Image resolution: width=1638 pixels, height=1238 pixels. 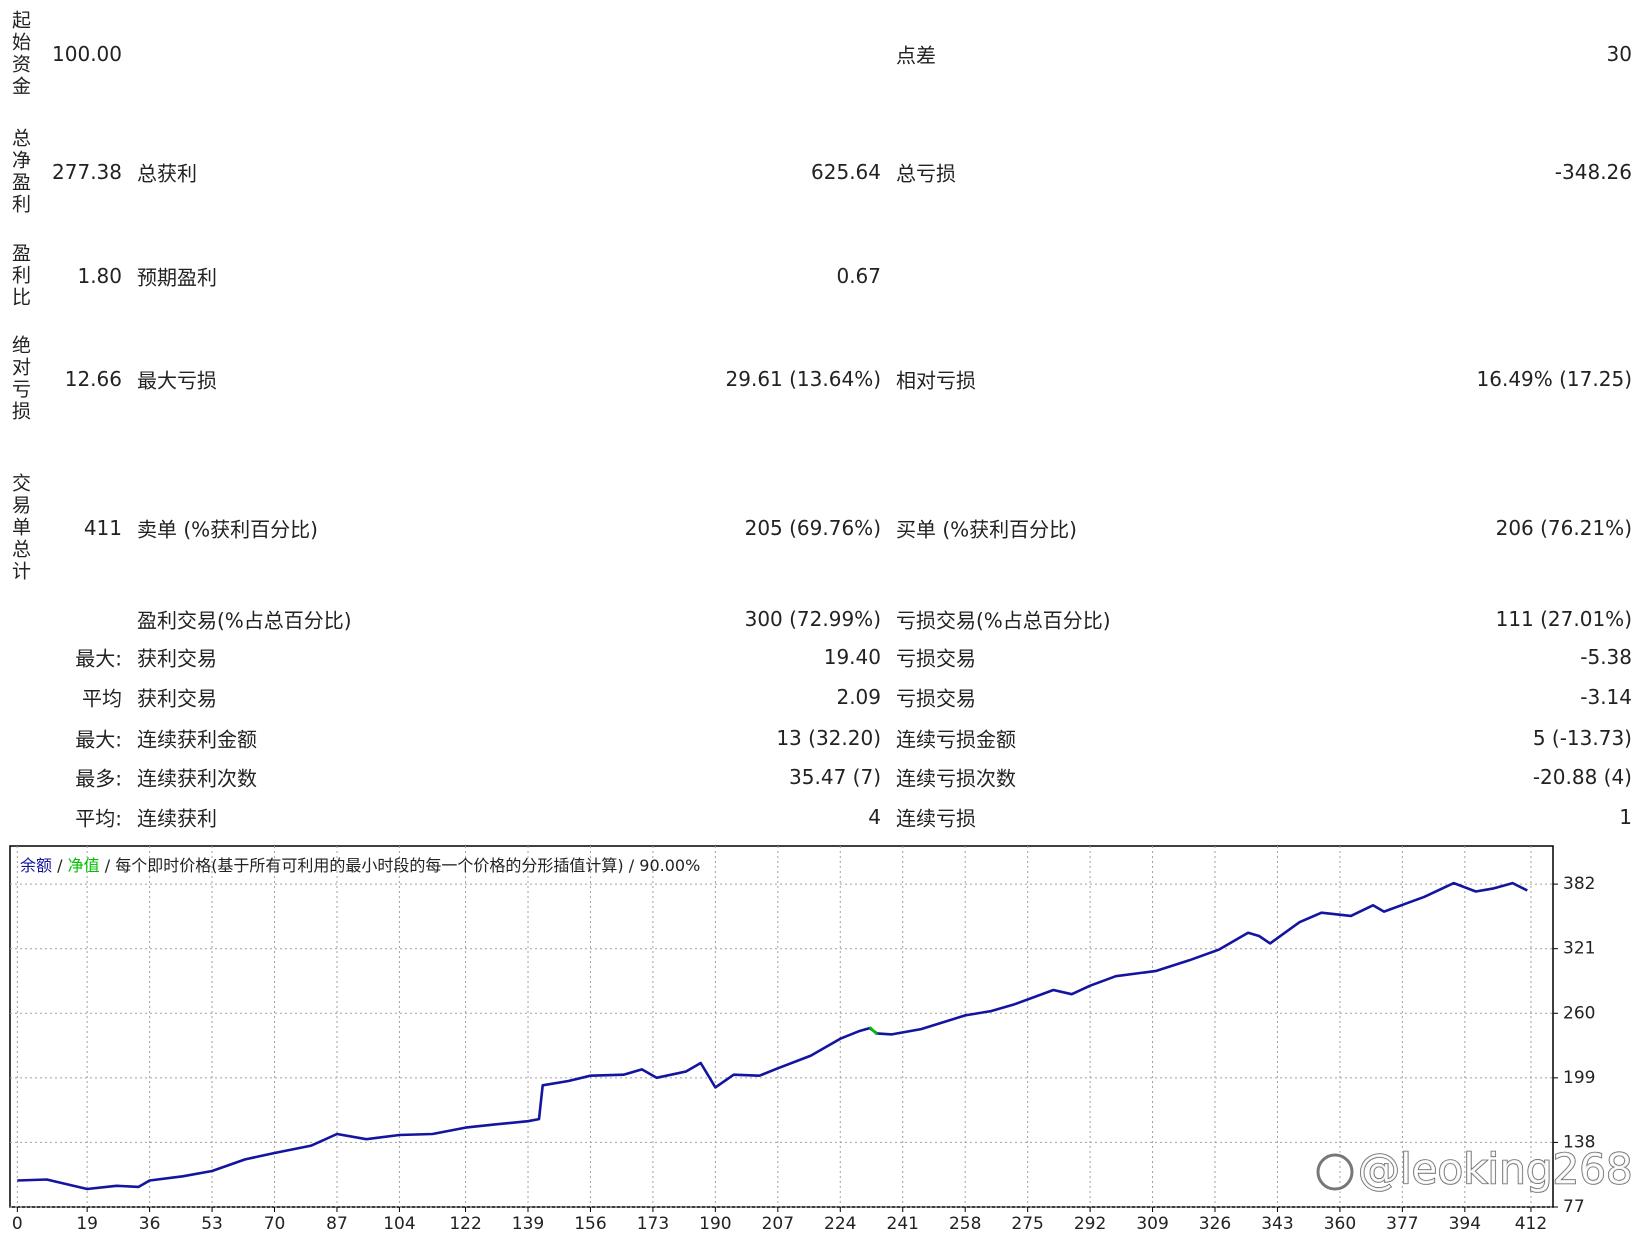 What do you see at coordinates (465, 1224) in the screenshot?
I see `x-tick-label: 122` at bounding box center [465, 1224].